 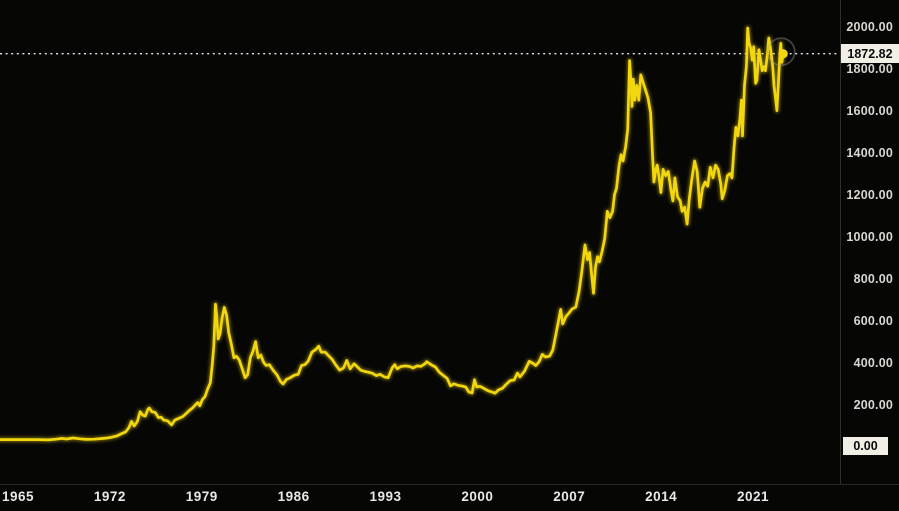 What do you see at coordinates (873, 405) in the screenshot?
I see `price-tick-label: 200.00` at bounding box center [873, 405].